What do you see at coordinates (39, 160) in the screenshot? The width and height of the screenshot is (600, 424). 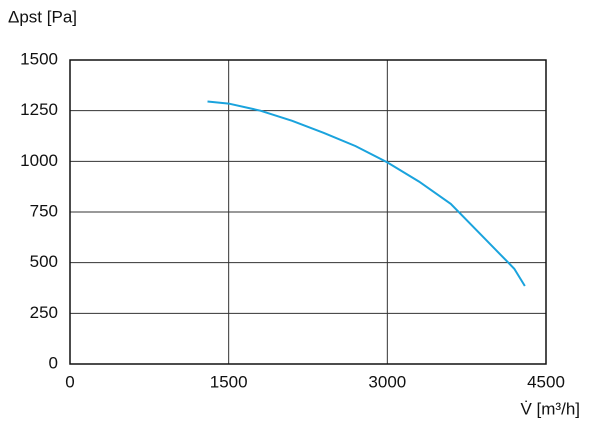 I see `y-tick-label: 1000` at bounding box center [39, 160].